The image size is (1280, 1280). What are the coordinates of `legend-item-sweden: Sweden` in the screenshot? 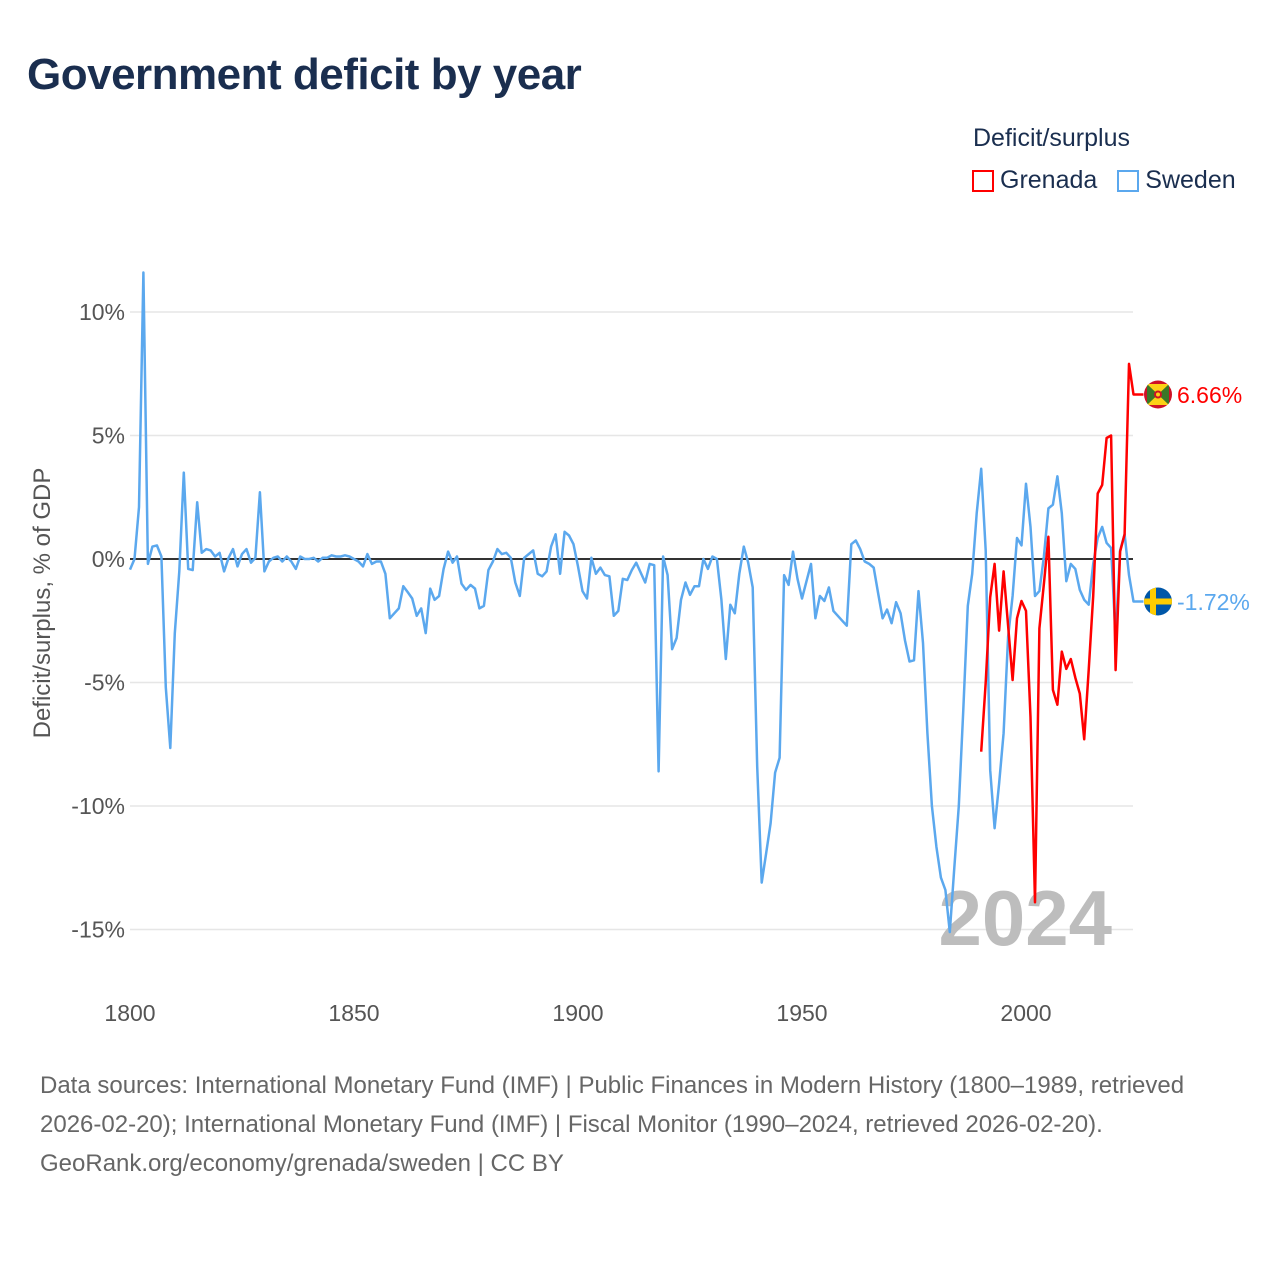 It's located at (1176, 180).